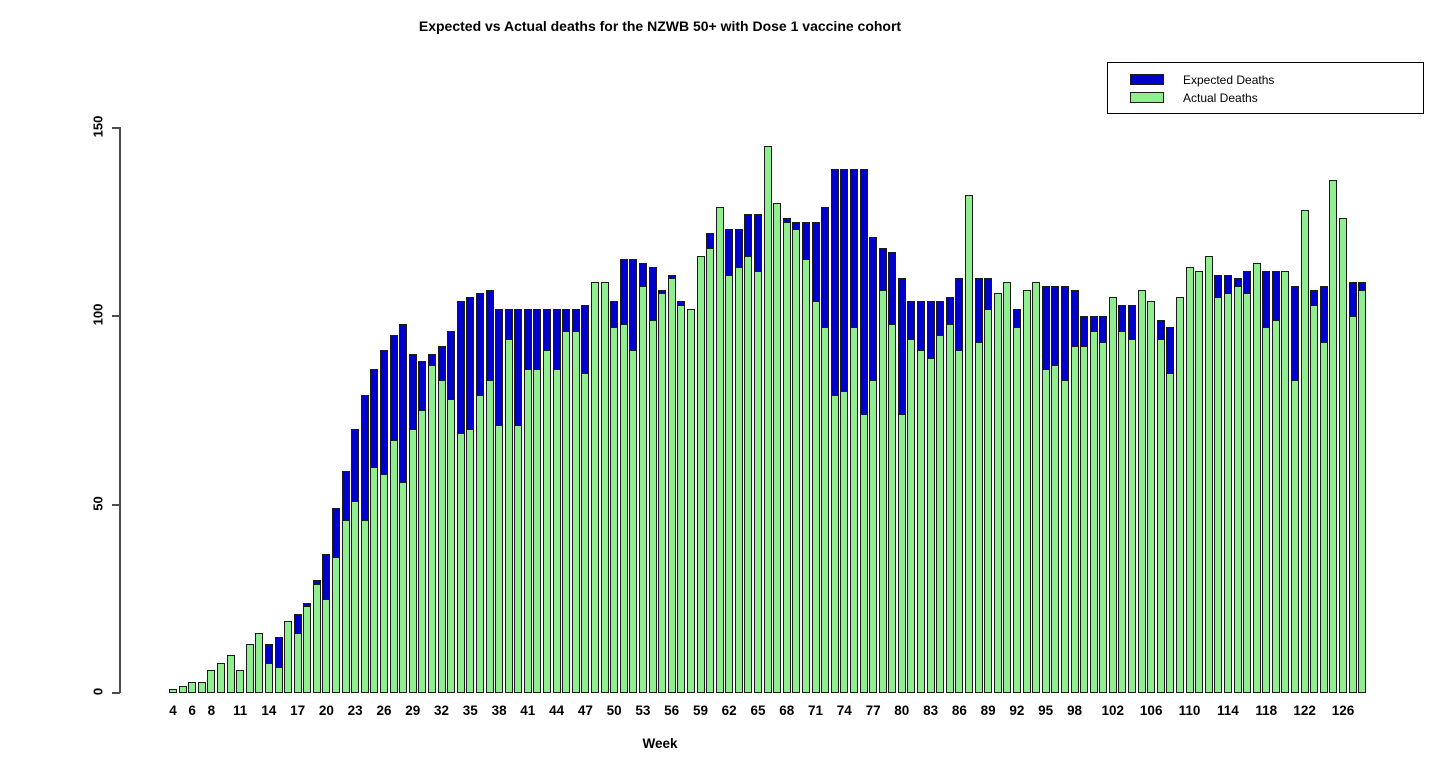 This screenshot has height=771, width=1456. What do you see at coordinates (614, 710) in the screenshot?
I see `x-tick-label-50: 50` at bounding box center [614, 710].